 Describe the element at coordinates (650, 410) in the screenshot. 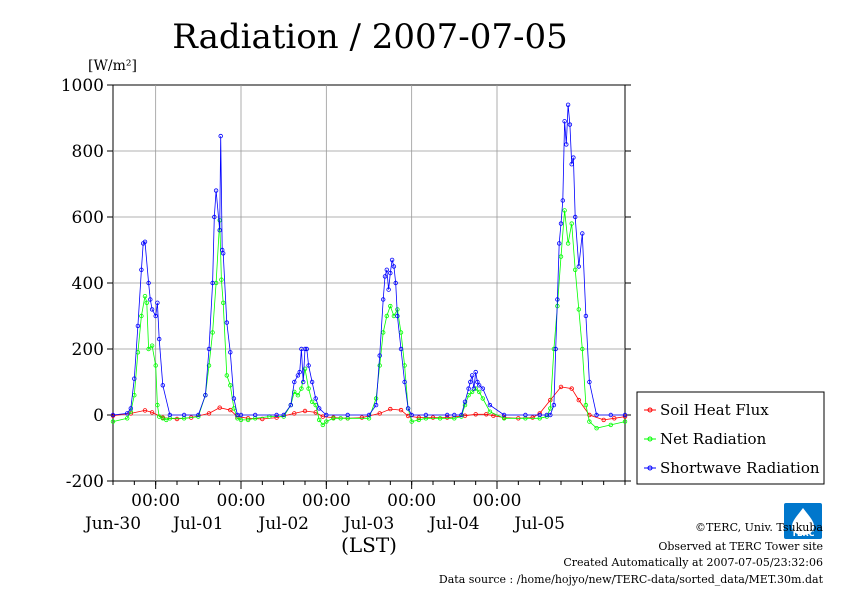

I see `legend-swatch-marker` at that location.